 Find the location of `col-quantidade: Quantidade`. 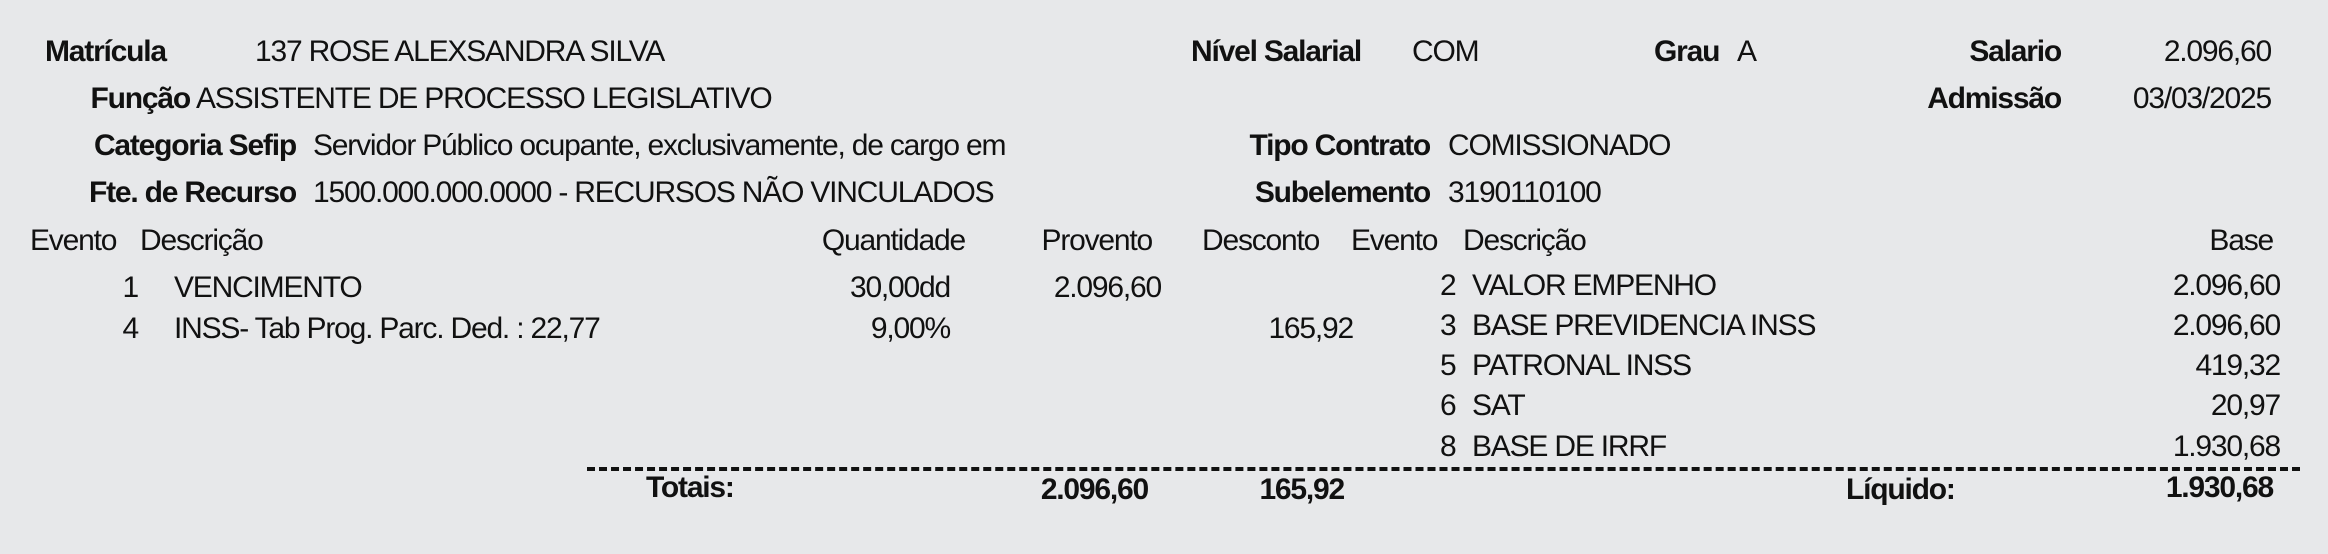

col-quantidade: Quantidade is located at coordinates (893, 240).